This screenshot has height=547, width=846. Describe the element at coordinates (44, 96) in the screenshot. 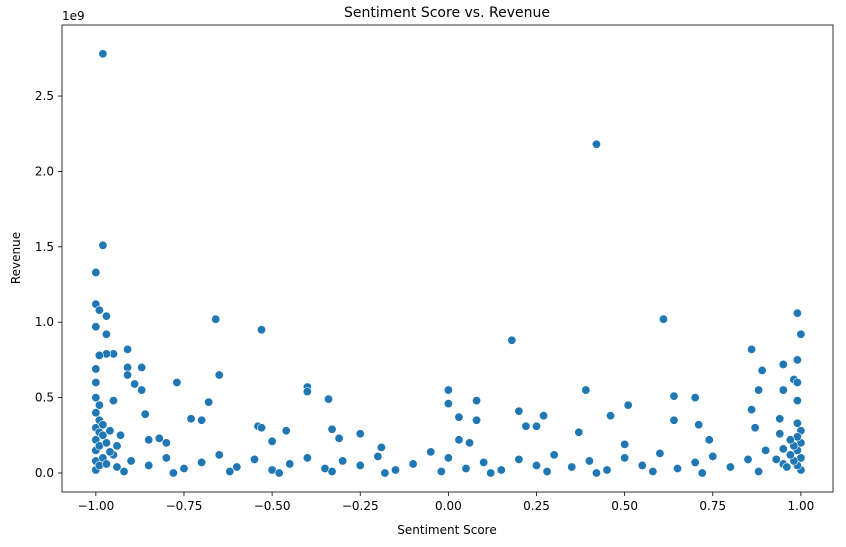

I see `y-tick-label: 2.5` at that location.